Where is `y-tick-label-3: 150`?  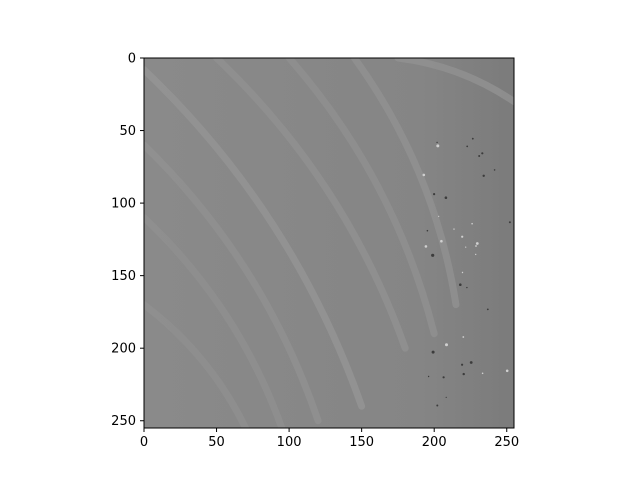
y-tick-label-3: 150 is located at coordinates (123, 276).